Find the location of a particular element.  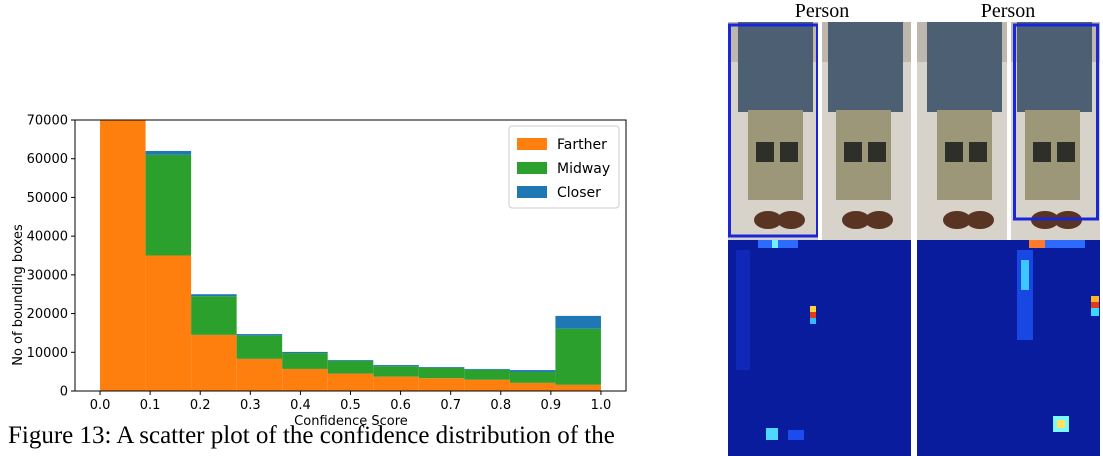

y-tick-label: 30000 is located at coordinates (47, 275).